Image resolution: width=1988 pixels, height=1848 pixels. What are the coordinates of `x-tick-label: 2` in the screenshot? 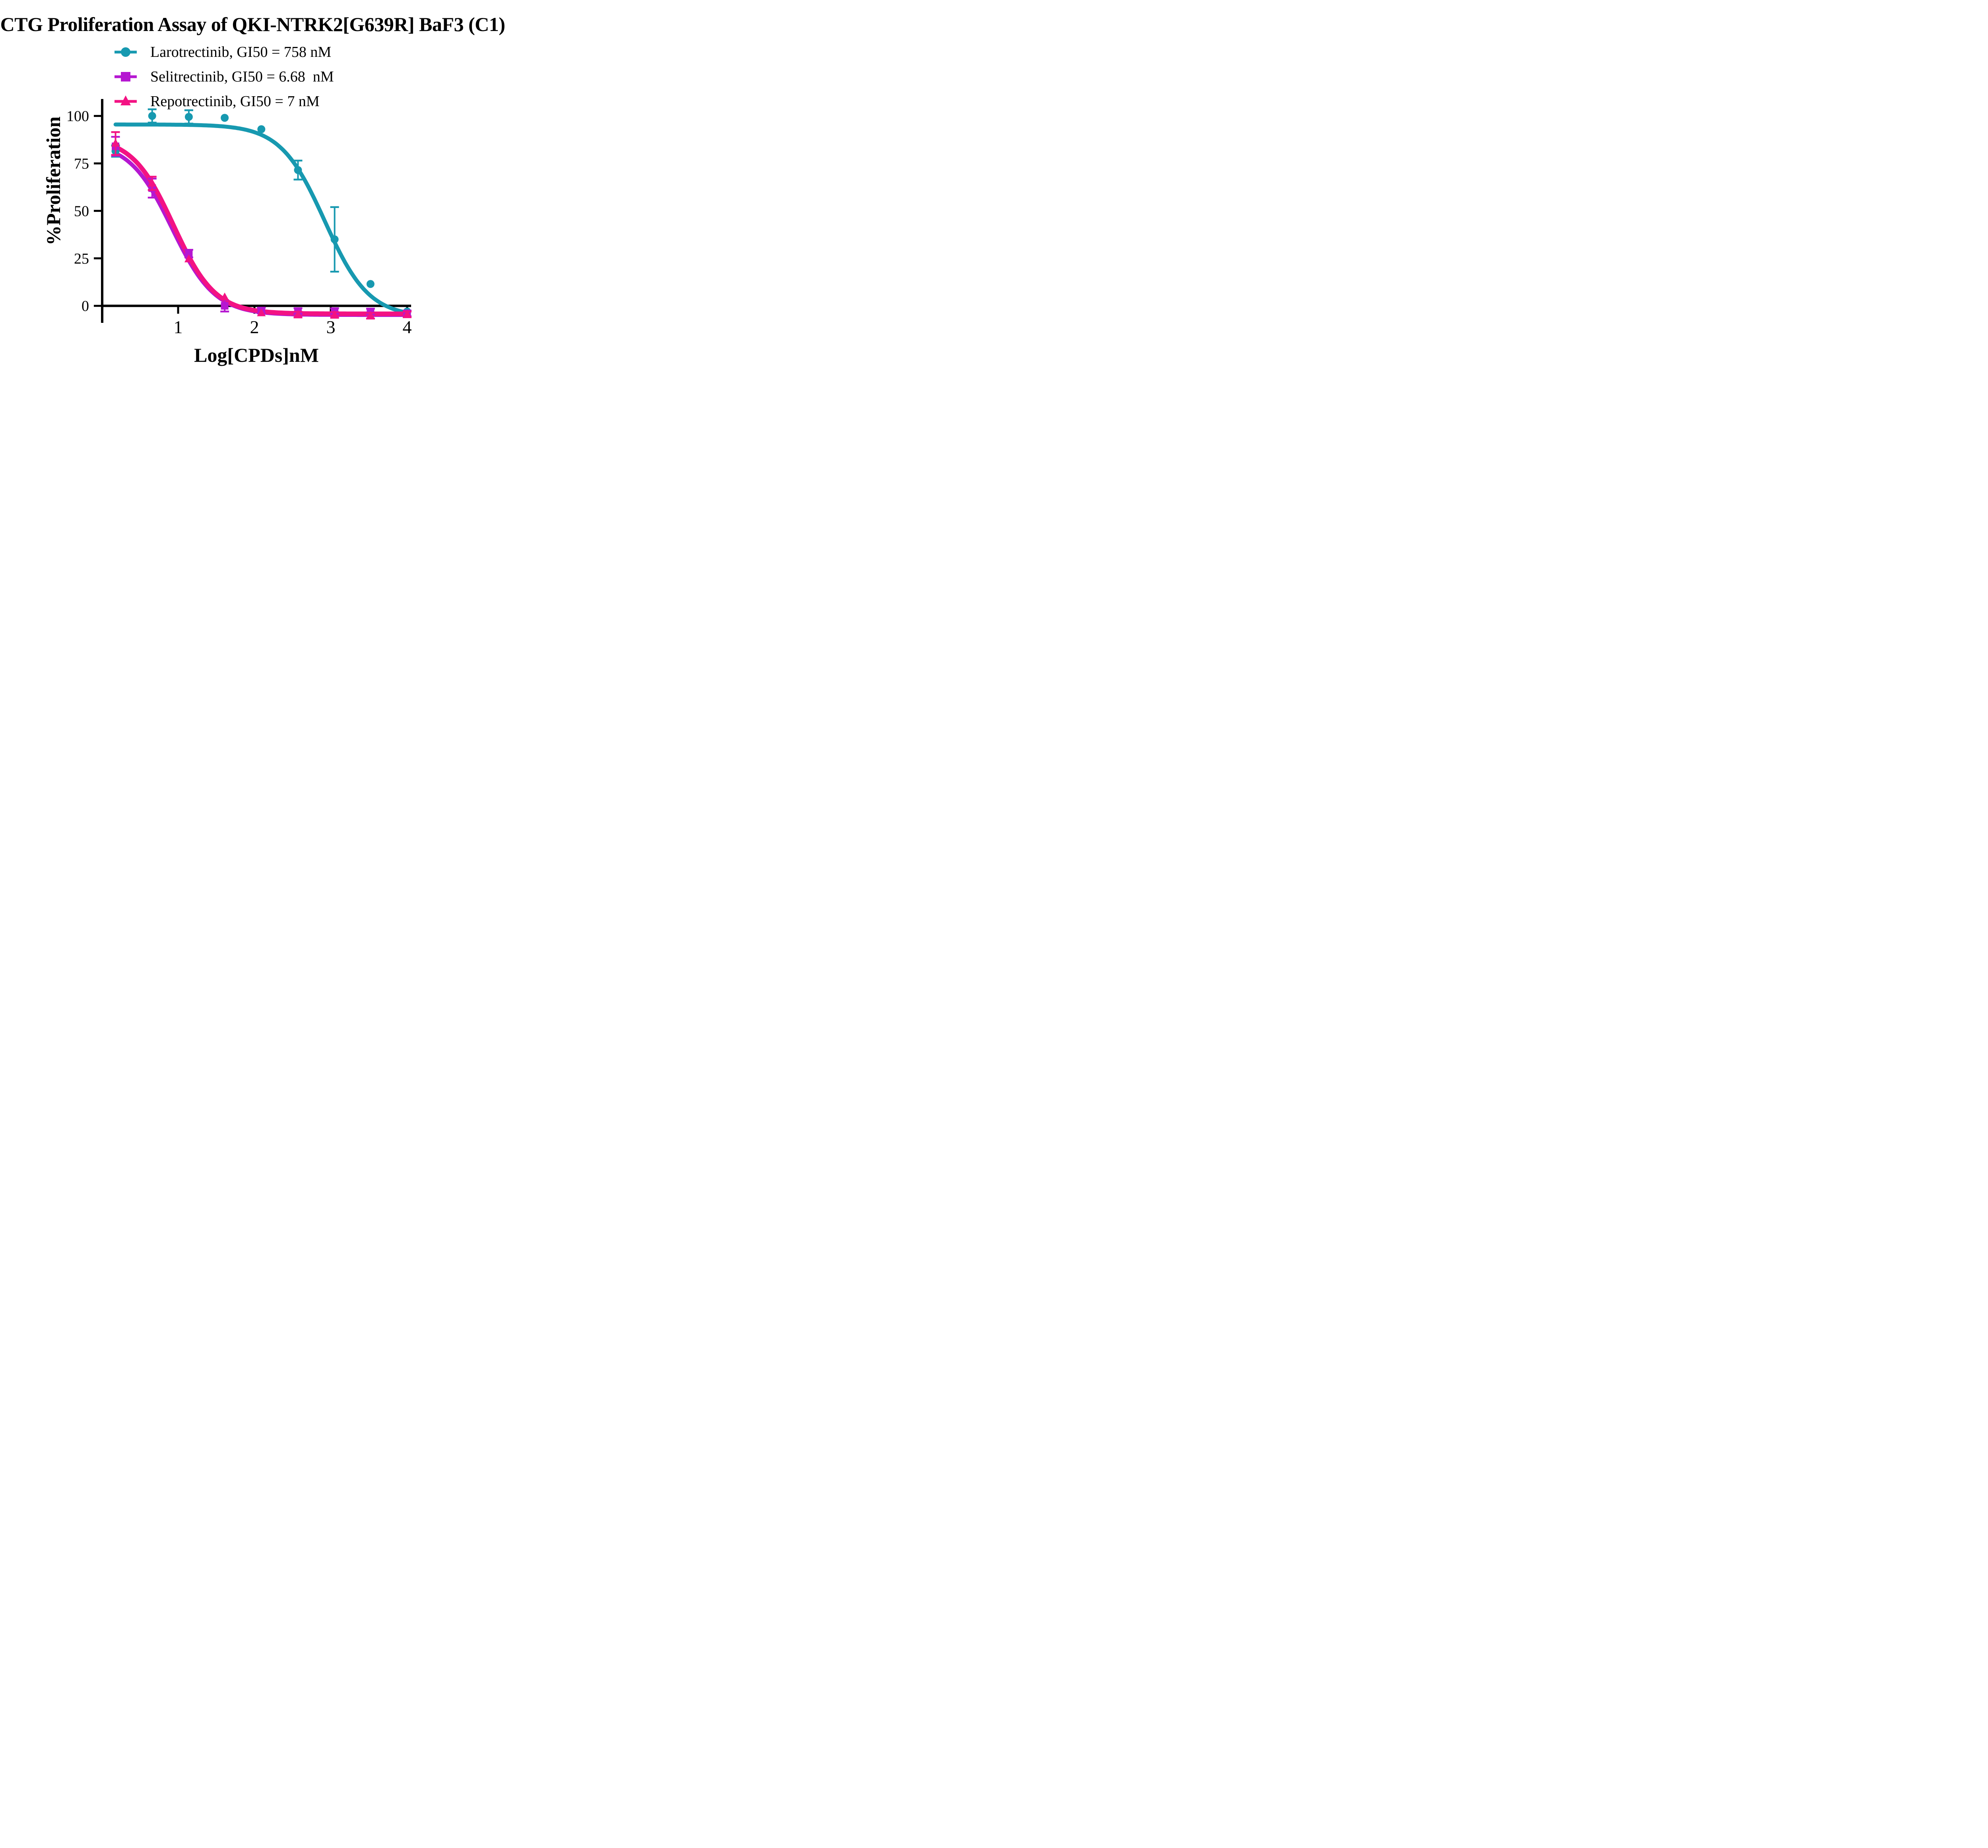 It's located at (254, 327).